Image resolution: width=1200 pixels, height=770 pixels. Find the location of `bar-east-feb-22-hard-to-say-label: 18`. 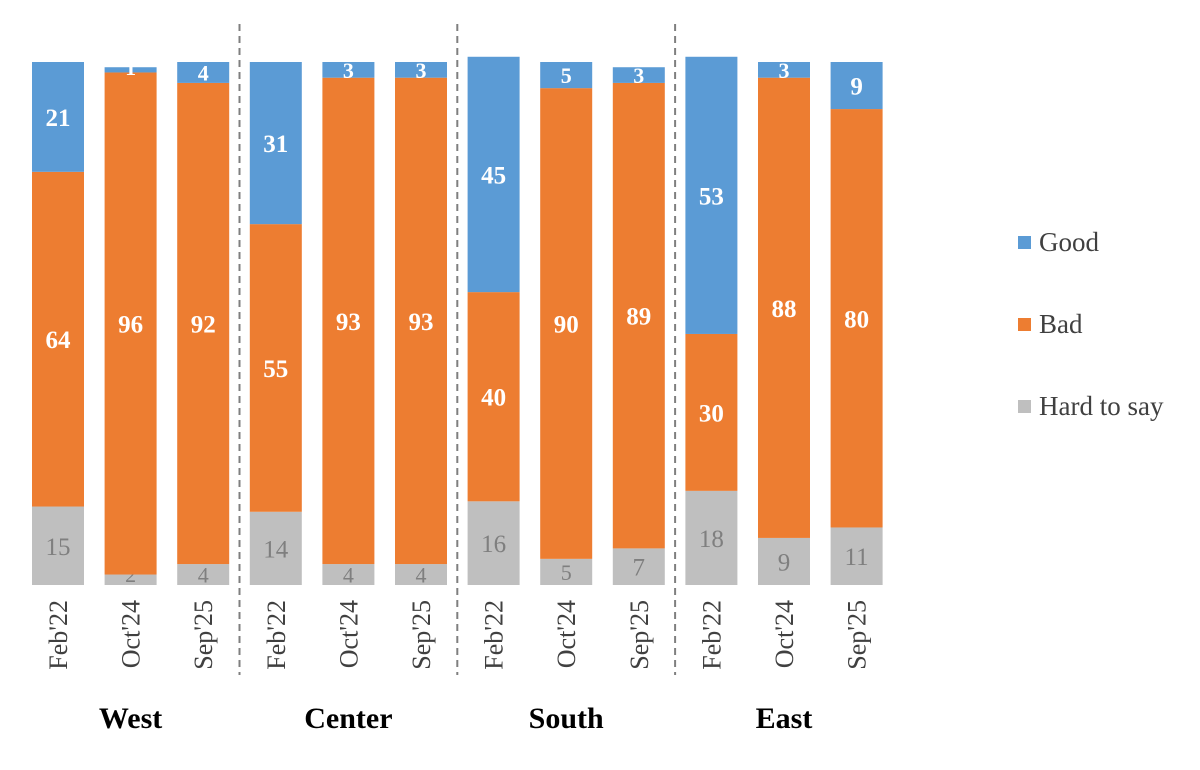

bar-east-feb-22-hard-to-say-label: 18 is located at coordinates (711, 539).